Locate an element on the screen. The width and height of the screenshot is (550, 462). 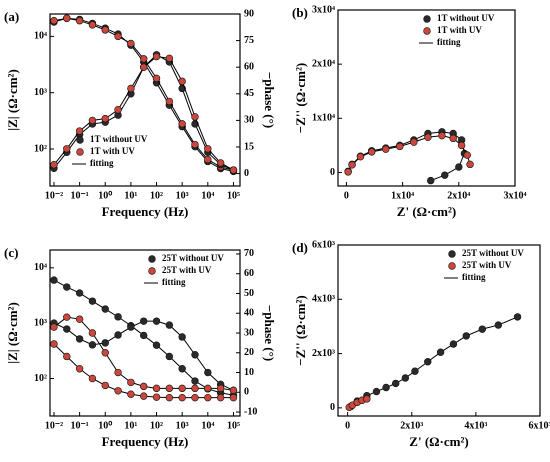
y2-tick-label: 75 is located at coordinates (249, 40).